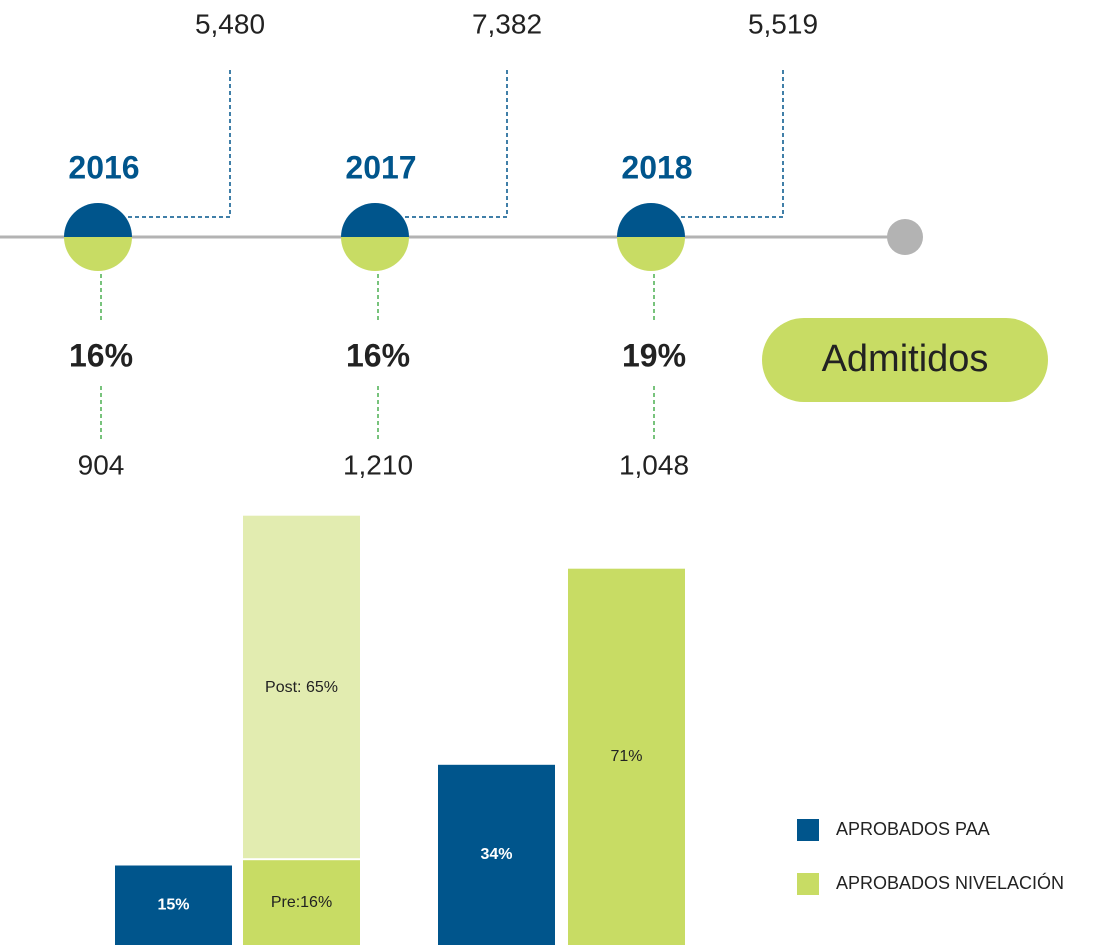 This screenshot has height=949, width=1108. What do you see at coordinates (654, 355) in the screenshot?
I see `percent: 19%` at bounding box center [654, 355].